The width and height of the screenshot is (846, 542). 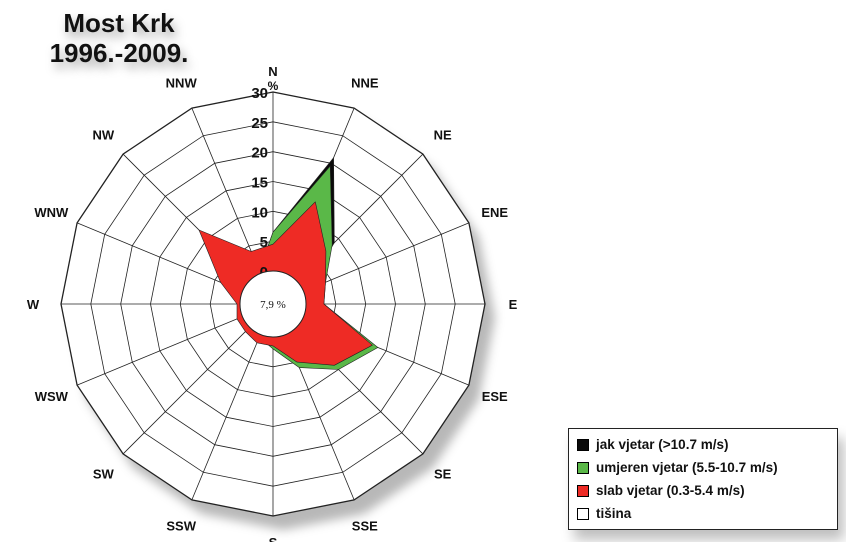 What do you see at coordinates (264, 242) in the screenshot?
I see `radial-tick-label: 5` at bounding box center [264, 242].